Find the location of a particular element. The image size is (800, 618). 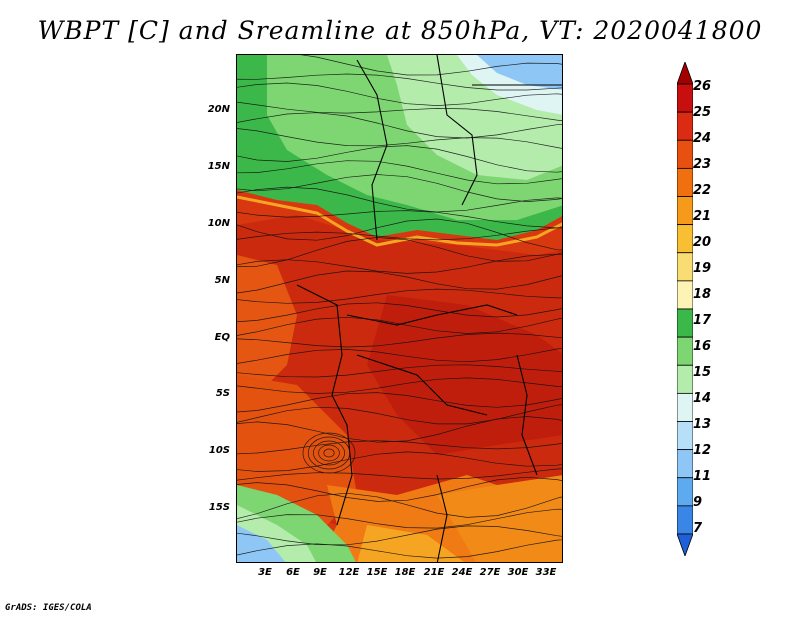

lon-tick-label: 9E is located at coordinates (320, 572).